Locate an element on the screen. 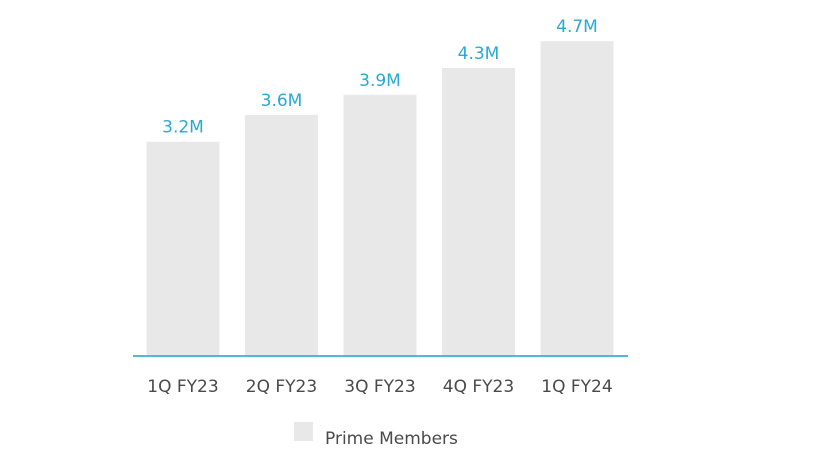 Image resolution: width=820 pixels, height=467 pixels. value-labels-group: 3.2M 3.6M 3.9M 4.3M 4.7M is located at coordinates (380, 77).